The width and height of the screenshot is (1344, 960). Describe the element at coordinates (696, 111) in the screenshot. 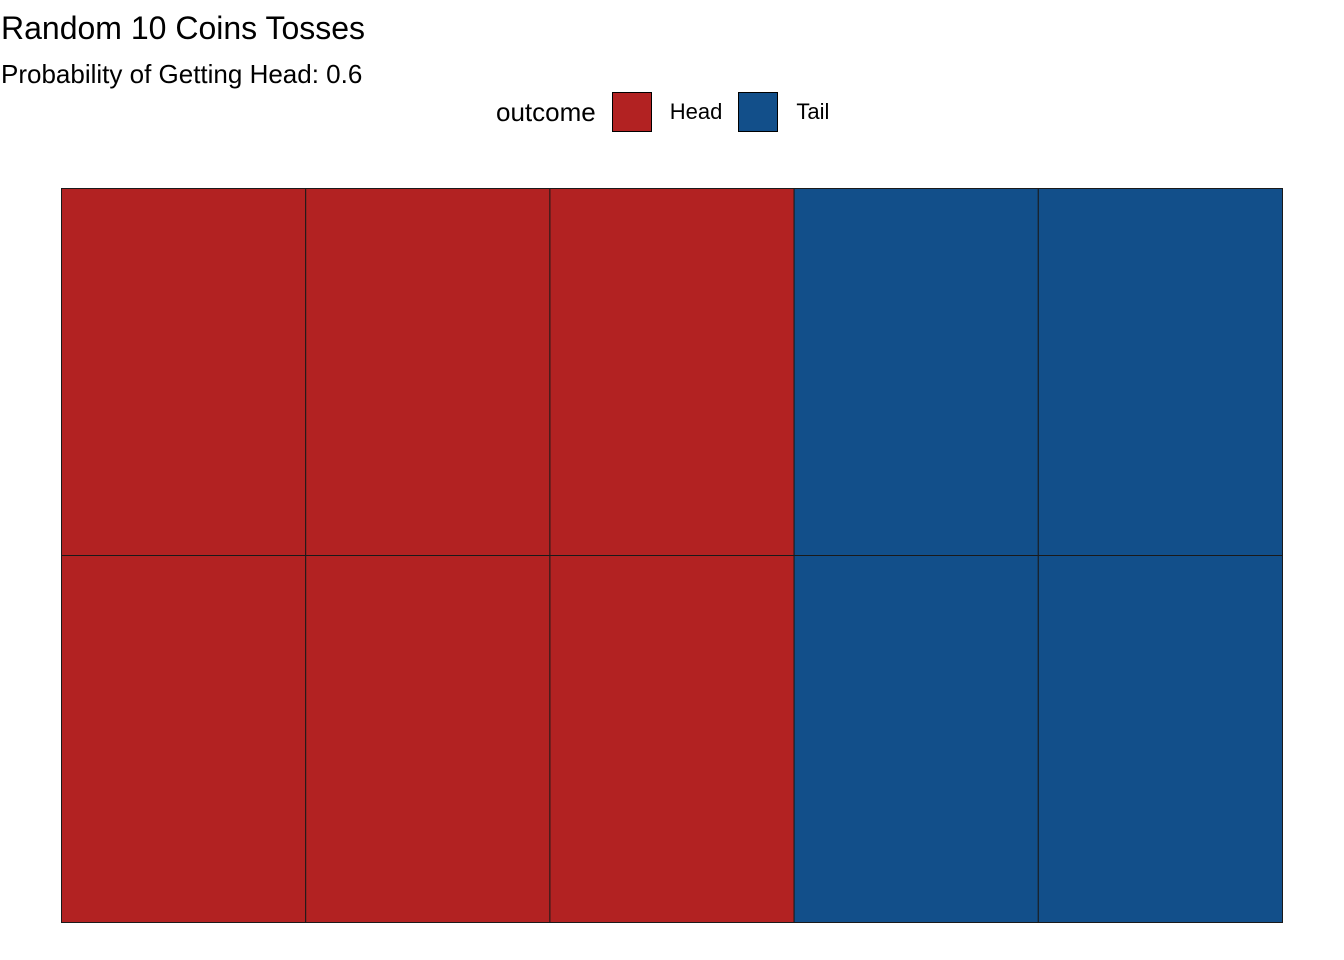

I see `legend-label-head: Head` at that location.